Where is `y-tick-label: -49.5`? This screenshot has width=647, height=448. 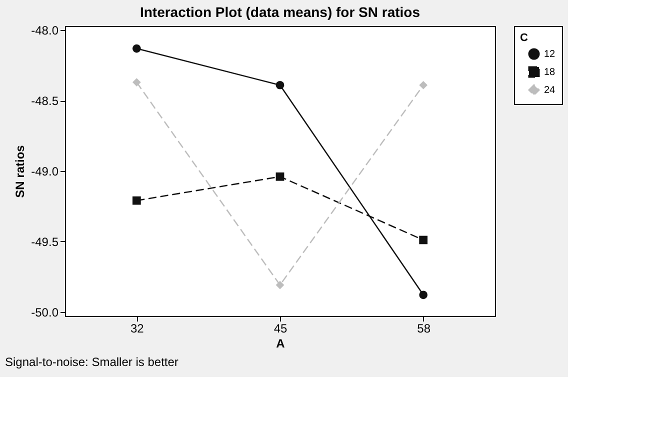
y-tick-label: -49.5 is located at coordinates (45, 241).